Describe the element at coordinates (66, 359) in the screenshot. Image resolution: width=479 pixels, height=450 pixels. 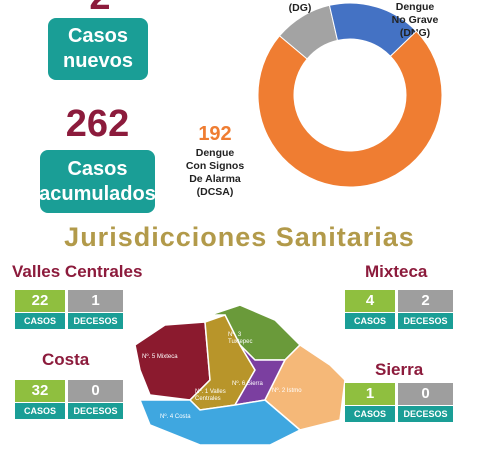
I see `region-name: Costa` at that location.